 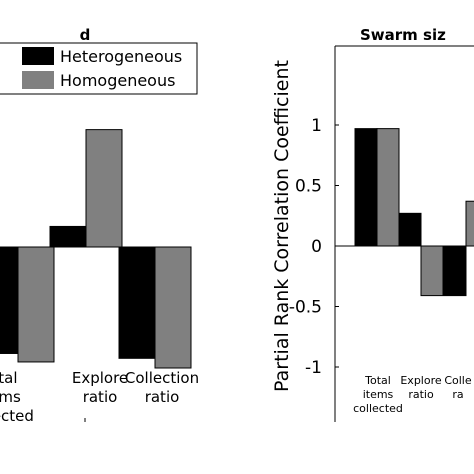 I want to click on panel-label: d, so click(x=85, y=35).